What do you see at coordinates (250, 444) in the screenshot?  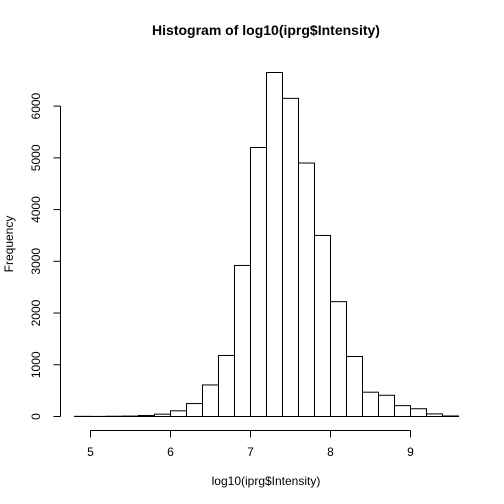 I see `x-axis: 5 6 7 8 9` at bounding box center [250, 444].